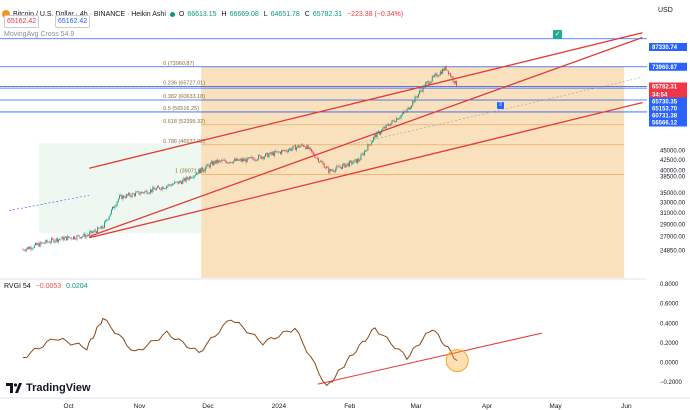 The height and width of the screenshot is (410, 690). What do you see at coordinates (39, 34) in the screenshot?
I see `moving-average-legend: MovingAvg Cross 54 9` at bounding box center [39, 34].